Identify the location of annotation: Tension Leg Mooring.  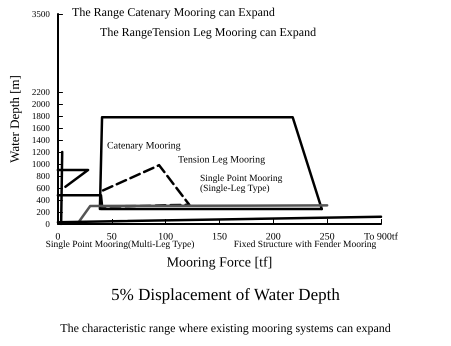
(222, 160).